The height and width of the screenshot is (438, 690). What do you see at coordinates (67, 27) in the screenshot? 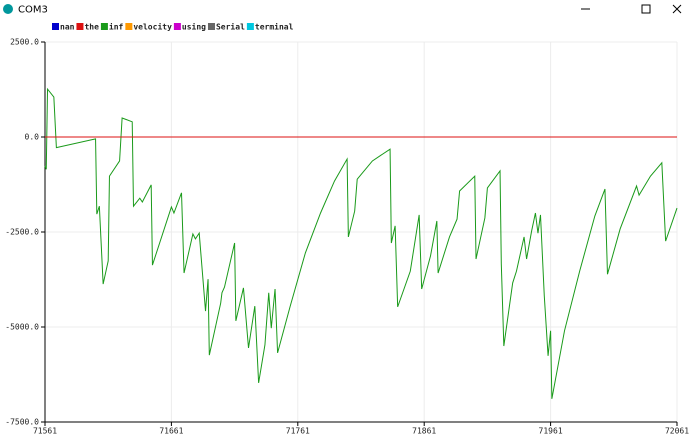
I see `legend-label: nan` at bounding box center [67, 27].